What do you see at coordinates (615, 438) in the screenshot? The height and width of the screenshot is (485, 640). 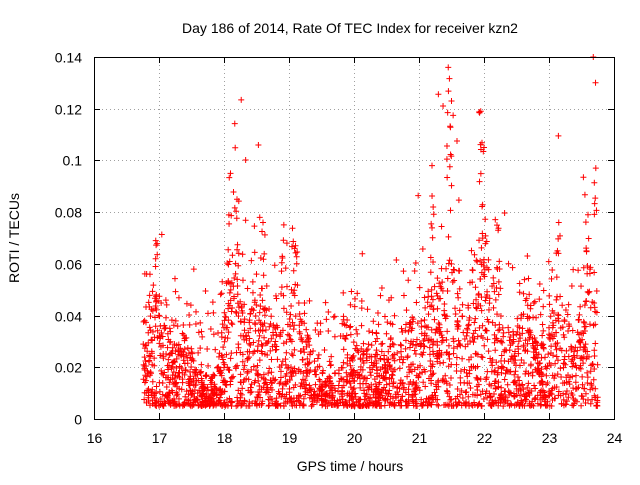 I see `x-tick-label: 24` at bounding box center [615, 438].